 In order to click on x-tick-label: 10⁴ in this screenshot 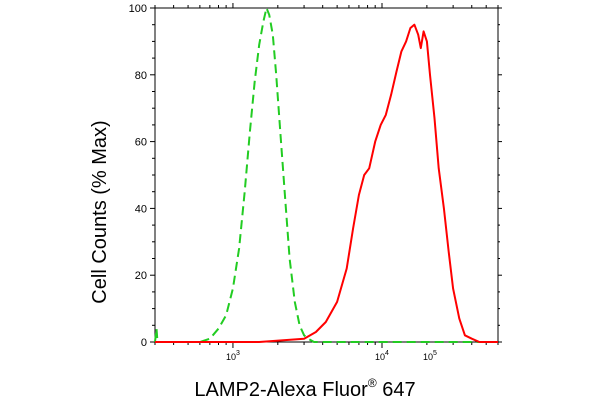, I will do `click(382, 356)`.